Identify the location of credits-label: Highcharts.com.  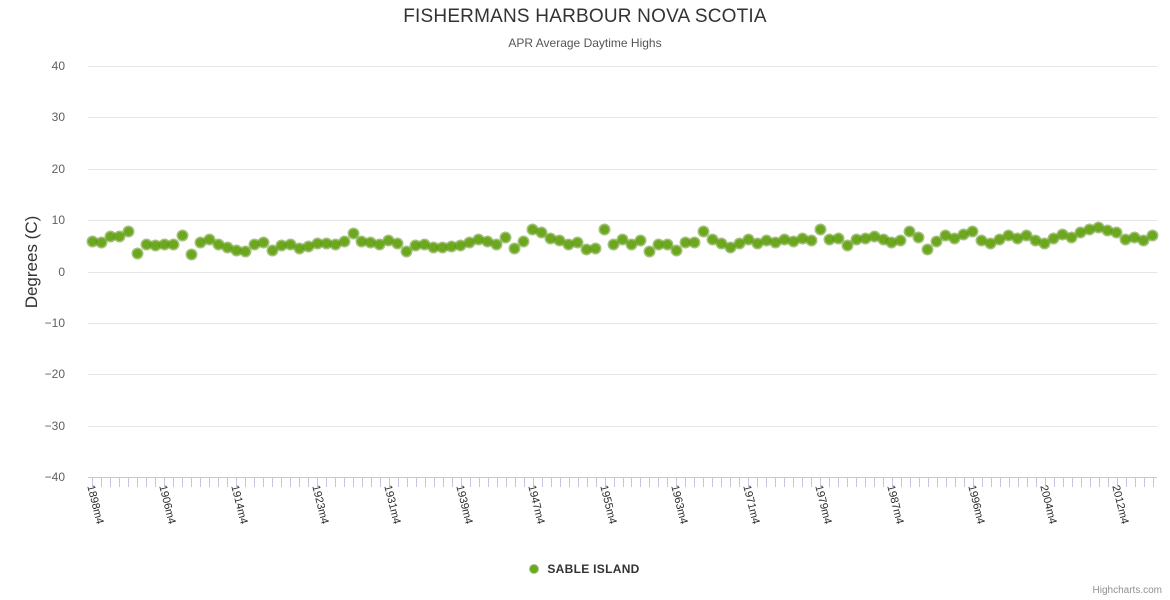
(1127, 590).